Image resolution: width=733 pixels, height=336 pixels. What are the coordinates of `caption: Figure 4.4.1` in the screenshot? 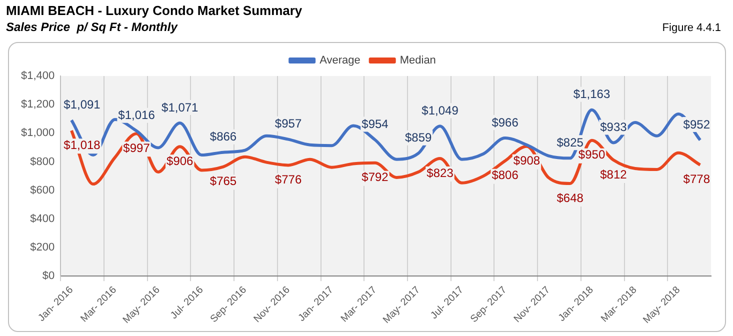 It's located at (691, 28).